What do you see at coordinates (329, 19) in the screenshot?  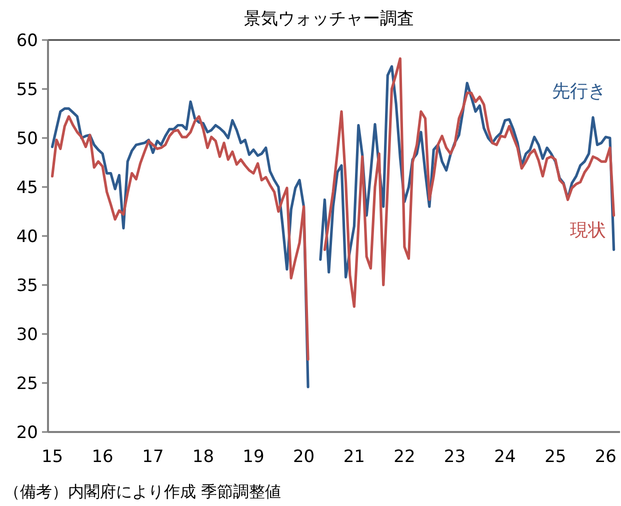 I see `title: 景気ウォッチャー調査` at bounding box center [329, 19].